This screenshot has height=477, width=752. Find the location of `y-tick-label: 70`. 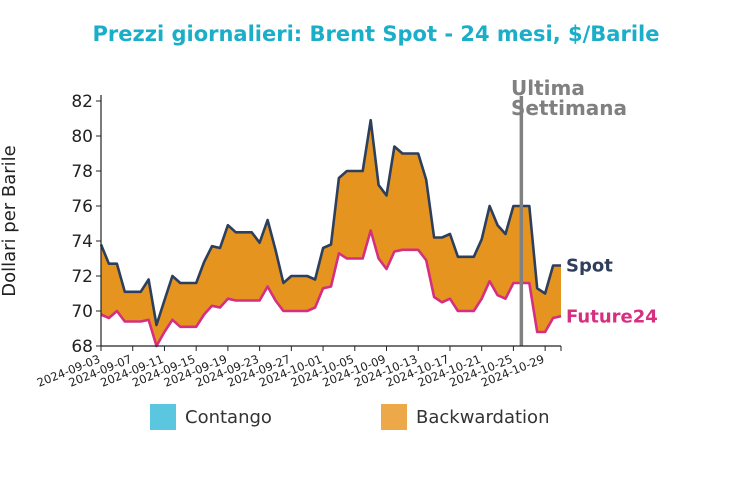

y-tick-label: 70 is located at coordinates (82, 312).